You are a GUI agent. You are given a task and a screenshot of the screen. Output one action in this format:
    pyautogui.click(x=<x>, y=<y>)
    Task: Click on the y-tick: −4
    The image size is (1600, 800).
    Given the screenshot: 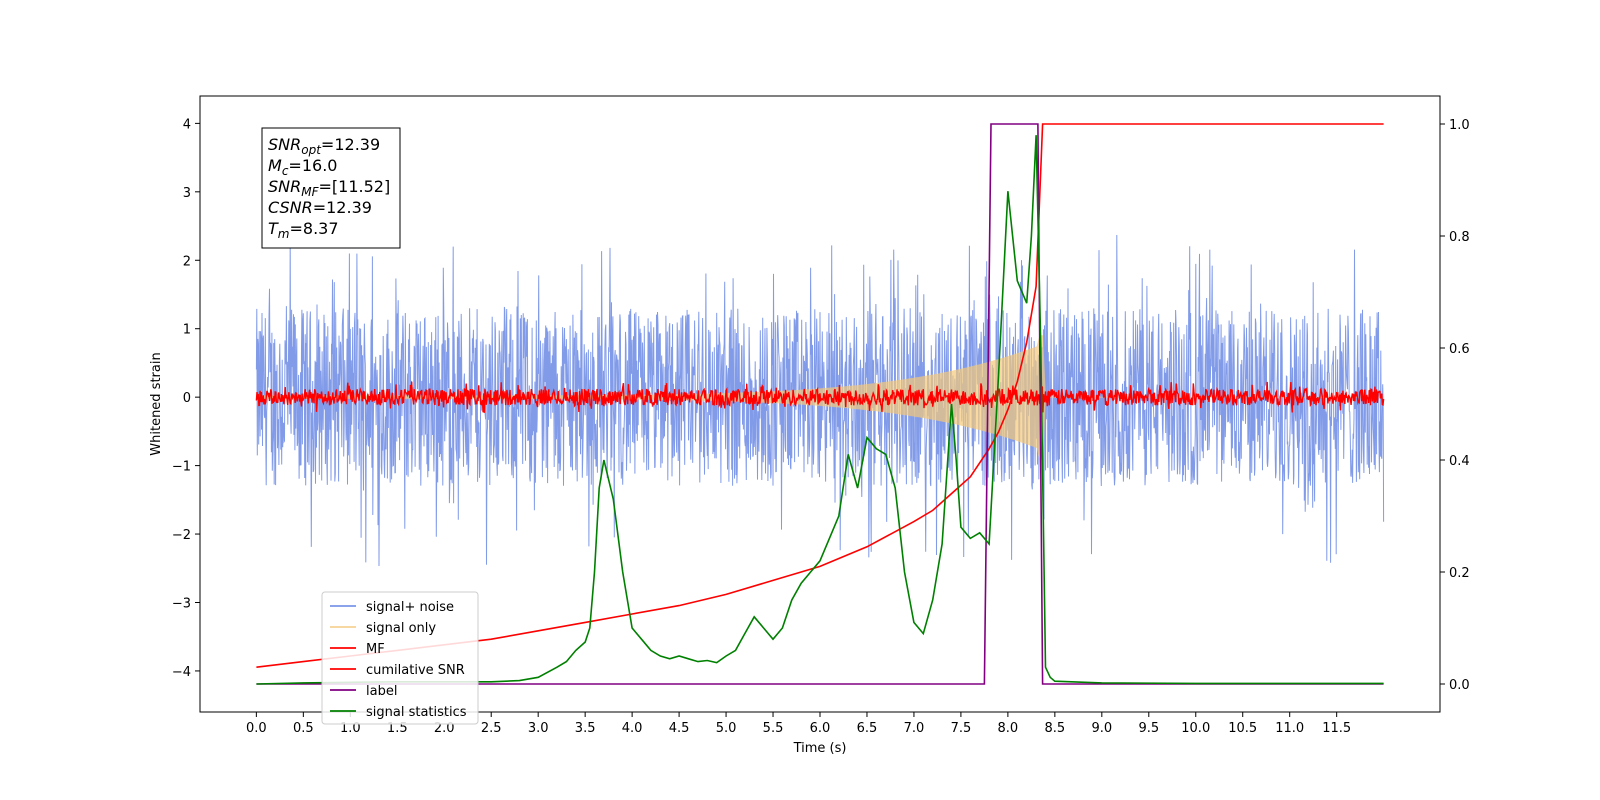 What is the action you would take?
    pyautogui.click(x=186, y=672)
    